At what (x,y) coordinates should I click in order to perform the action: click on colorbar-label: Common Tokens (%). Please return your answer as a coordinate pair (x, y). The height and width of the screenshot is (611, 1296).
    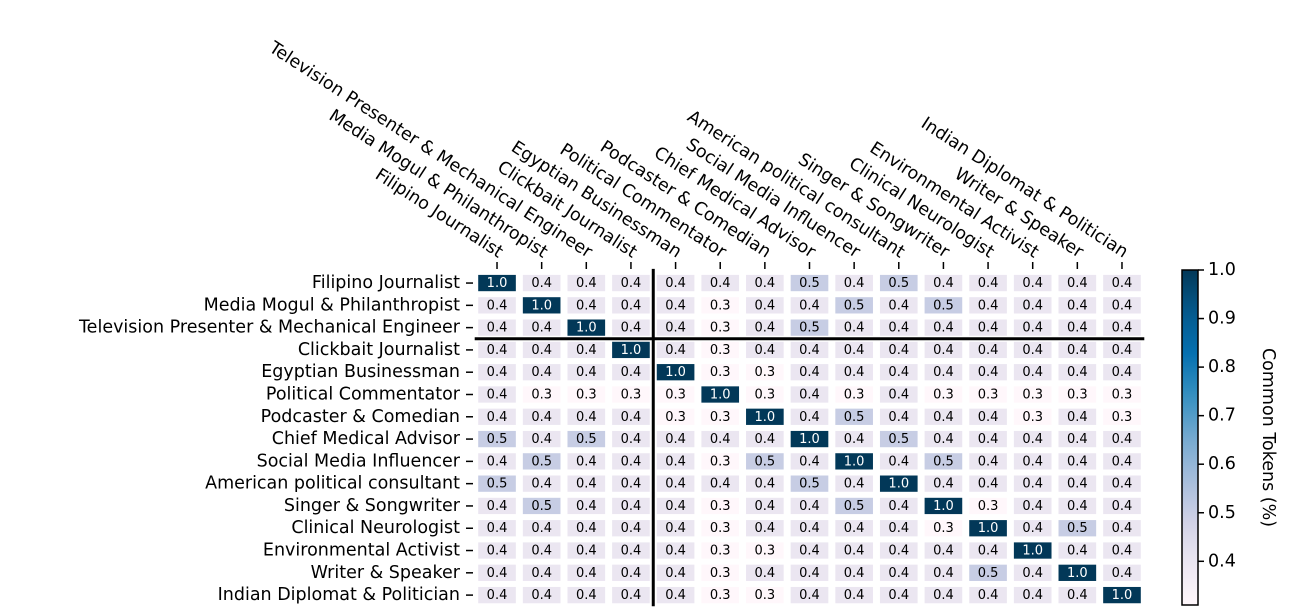
    Looking at the image, I should click on (1268, 437).